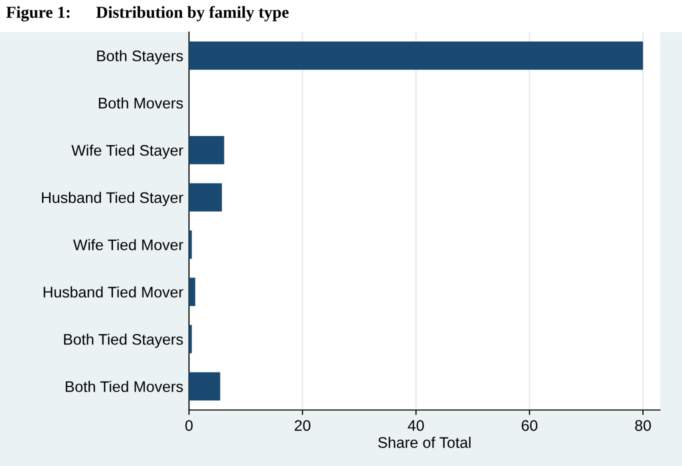  What do you see at coordinates (424, 442) in the screenshot?
I see `x-axis-title: Share of Total` at bounding box center [424, 442].